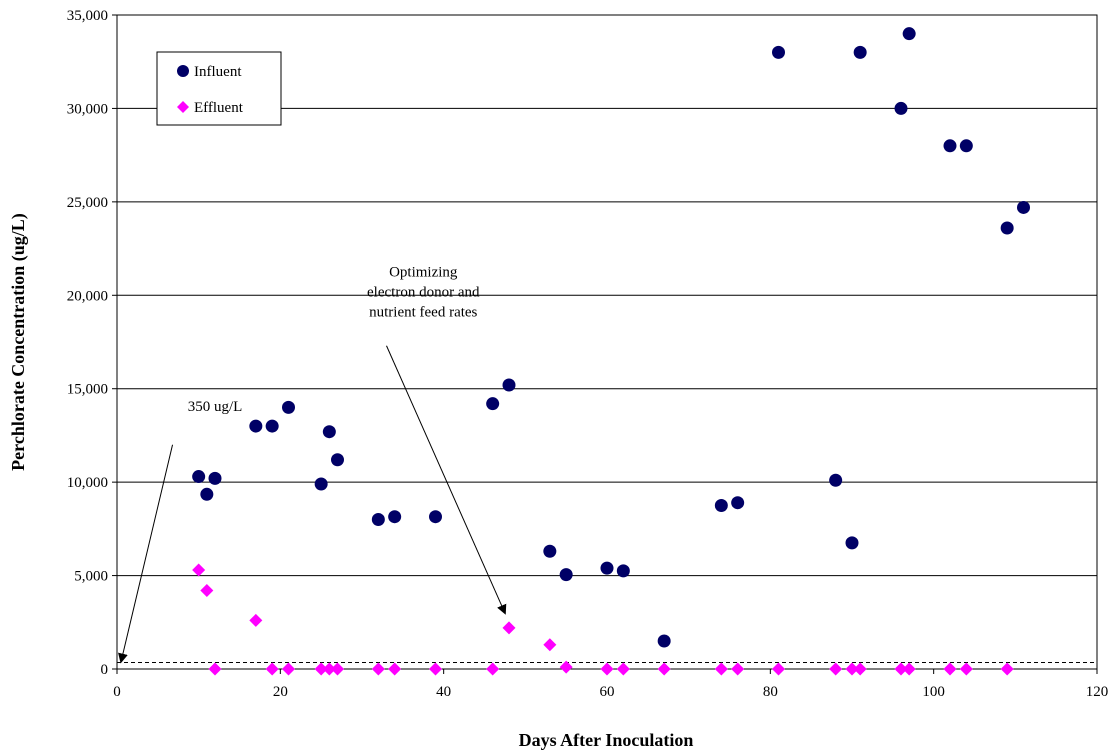  I want to click on x-tick-label: 40, so click(443, 692).